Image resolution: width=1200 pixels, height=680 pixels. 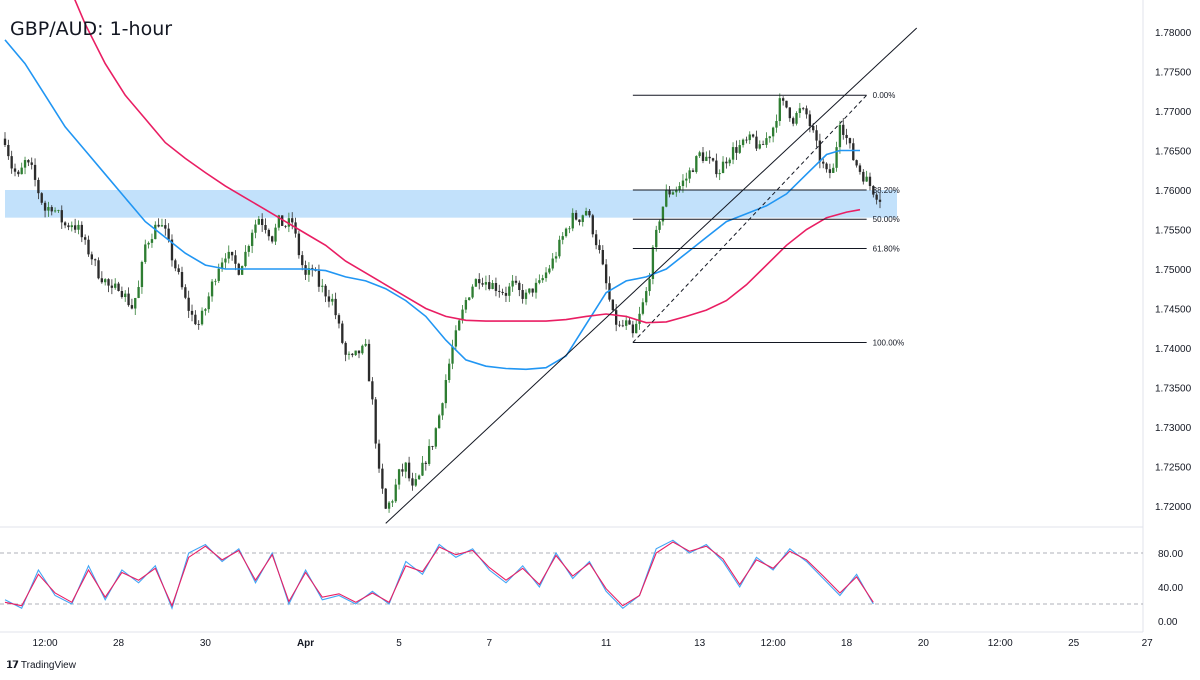 What do you see at coordinates (1173, 507) in the screenshot?
I see `price-axis-tick-label: 1.72000` at bounding box center [1173, 507].